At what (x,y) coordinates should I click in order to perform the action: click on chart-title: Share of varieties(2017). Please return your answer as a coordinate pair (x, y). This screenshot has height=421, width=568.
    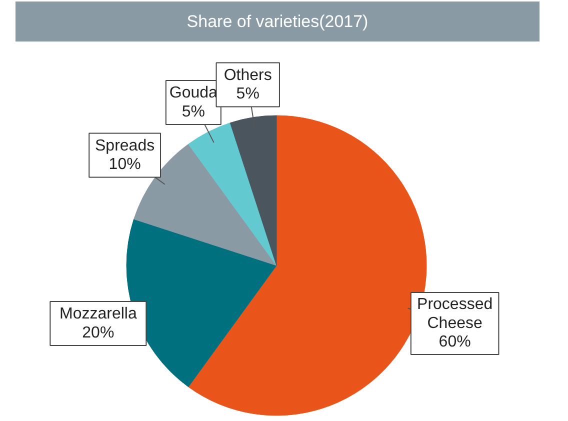
    Looking at the image, I should click on (277, 21).